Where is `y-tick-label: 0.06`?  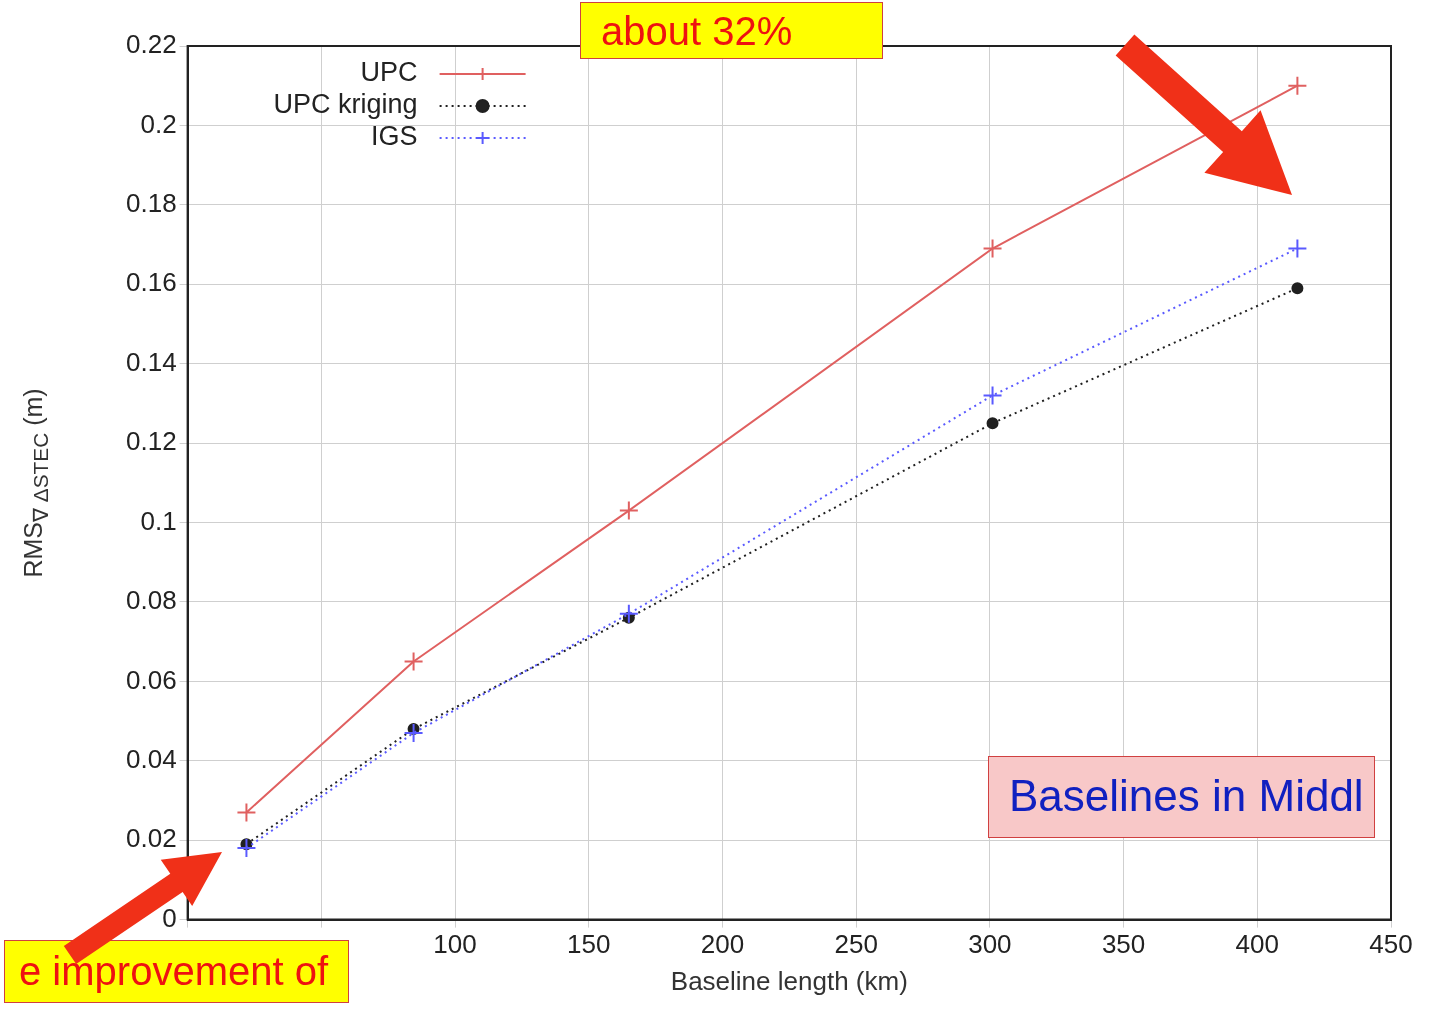 y-tick-label: 0.06 is located at coordinates (151, 679).